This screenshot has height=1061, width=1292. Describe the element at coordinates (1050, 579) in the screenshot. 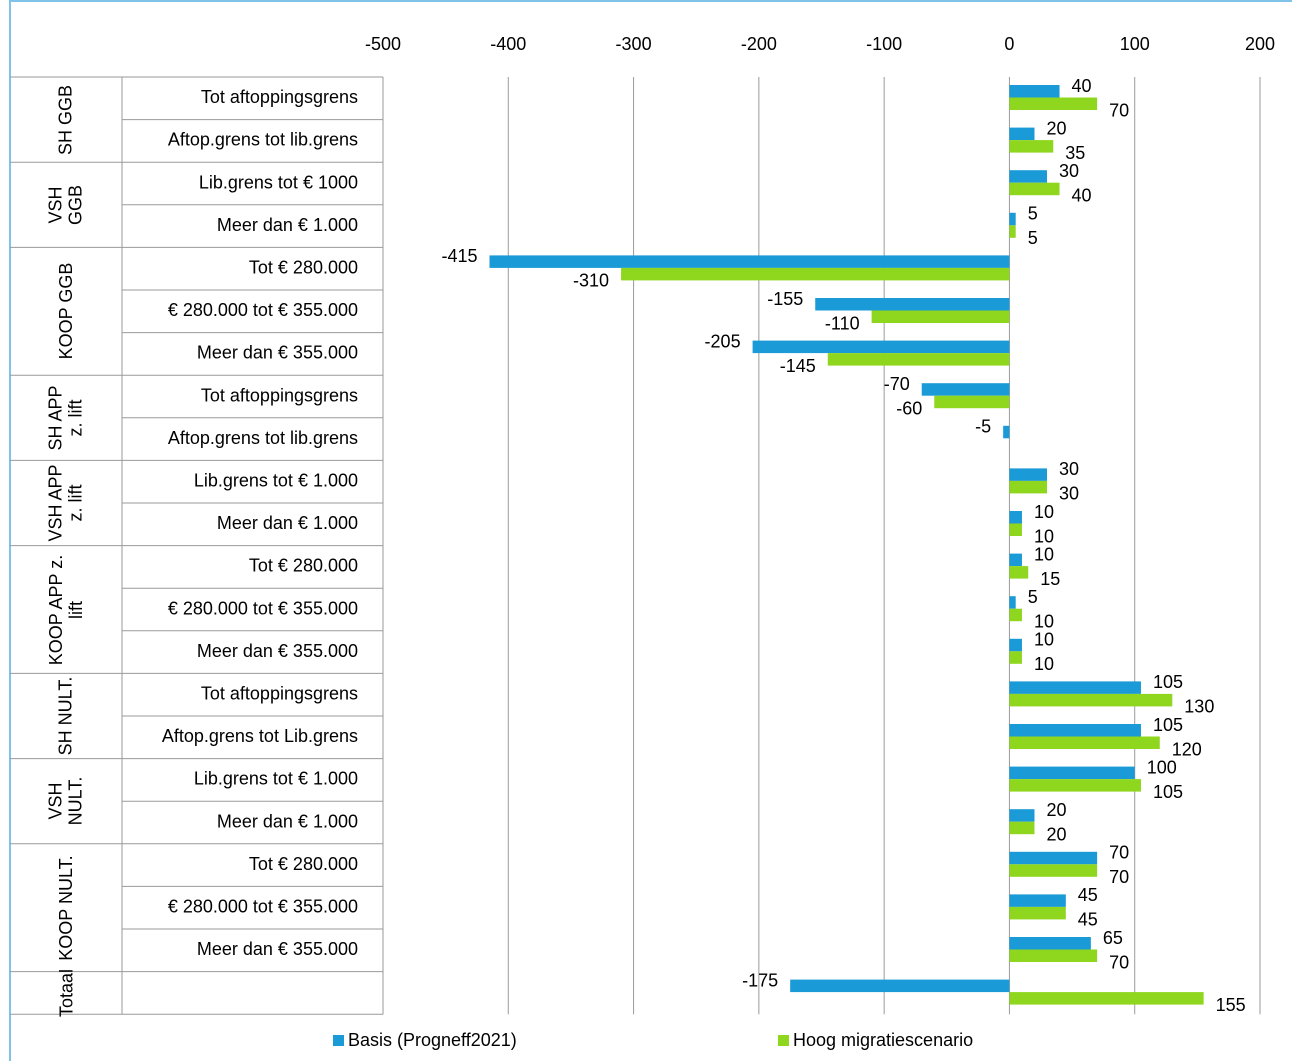

I see `value-label: 15` at that location.